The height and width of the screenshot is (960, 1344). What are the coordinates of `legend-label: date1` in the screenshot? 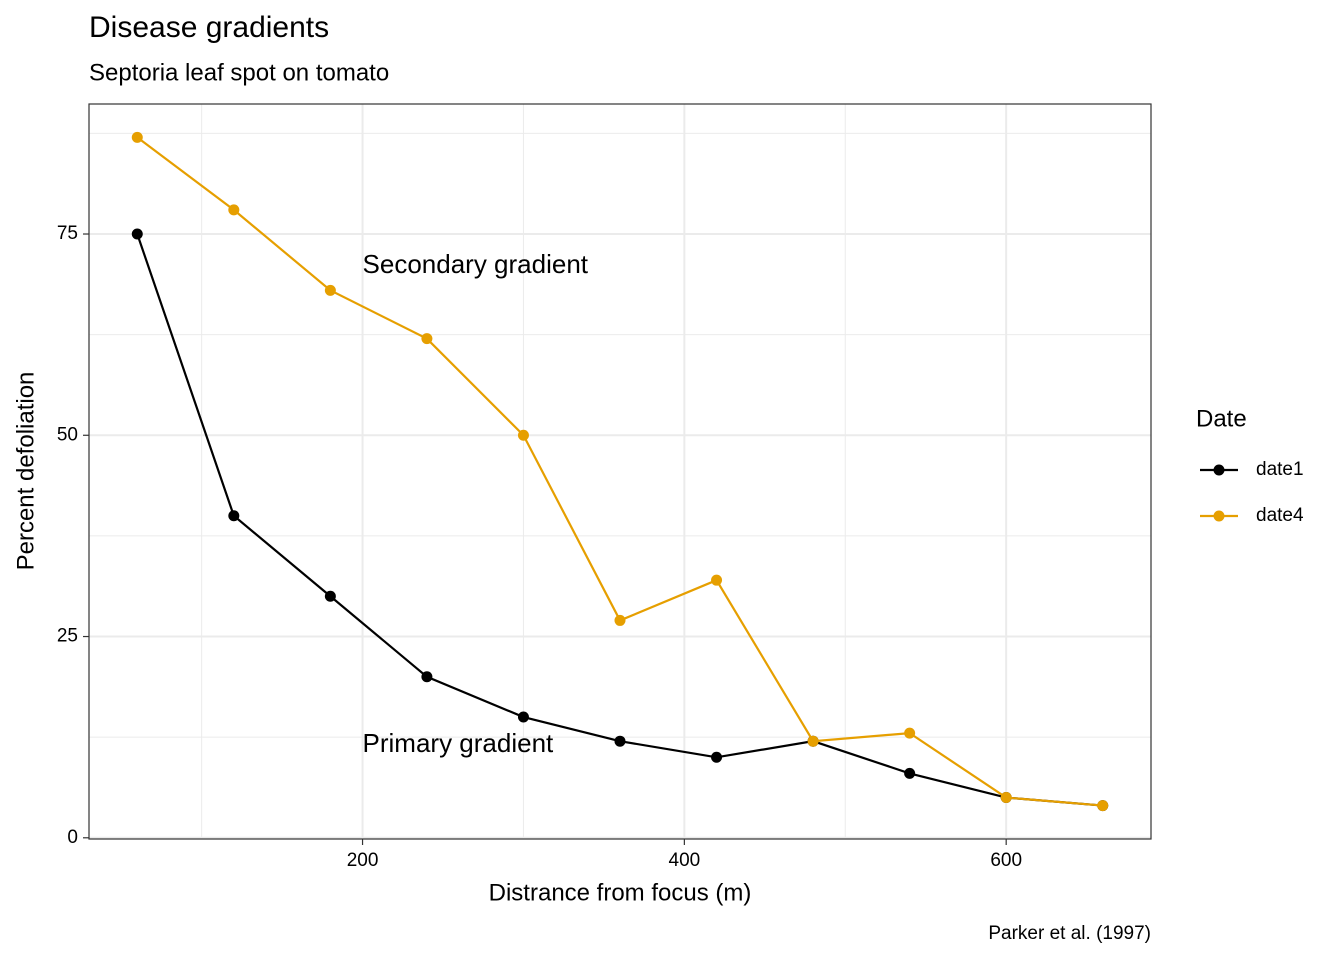 It's located at (1280, 469).